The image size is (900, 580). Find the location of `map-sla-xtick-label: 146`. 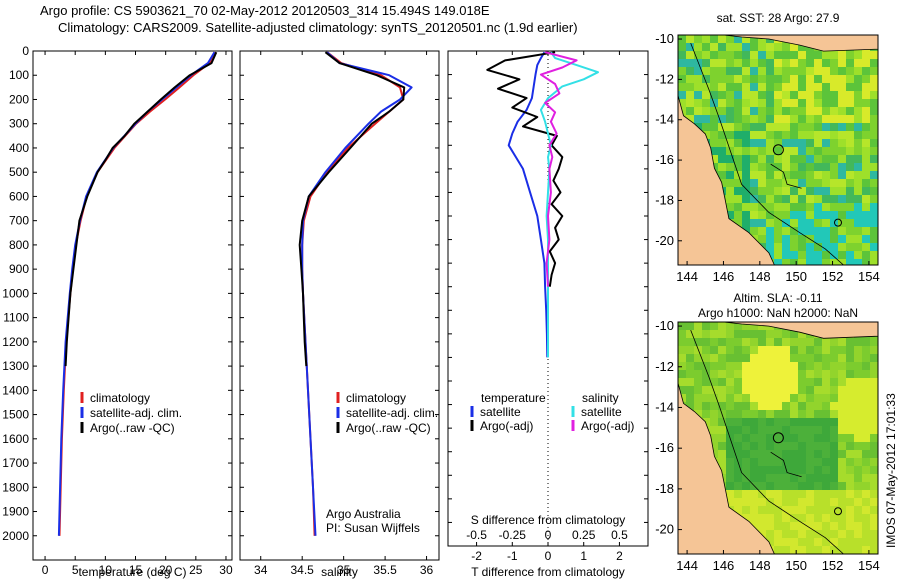

map-sla-xtick-label: 146 is located at coordinates (724, 565).